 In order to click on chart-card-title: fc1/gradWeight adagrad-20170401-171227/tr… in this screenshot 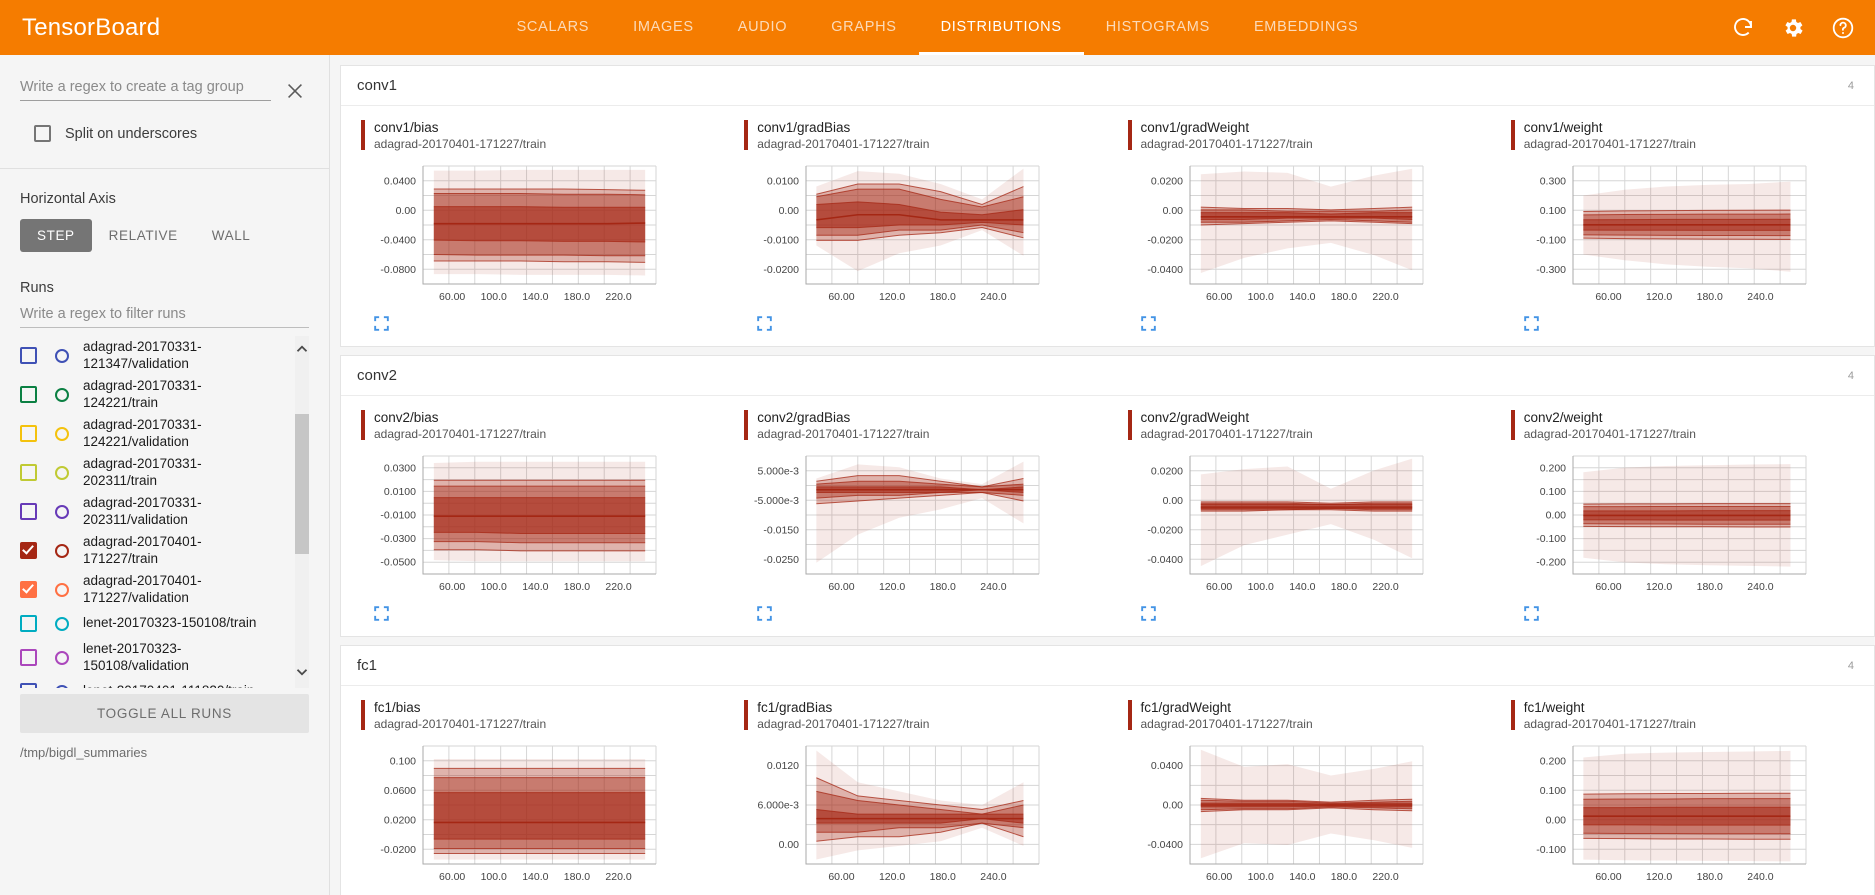, I will do `click(1306, 716)`.